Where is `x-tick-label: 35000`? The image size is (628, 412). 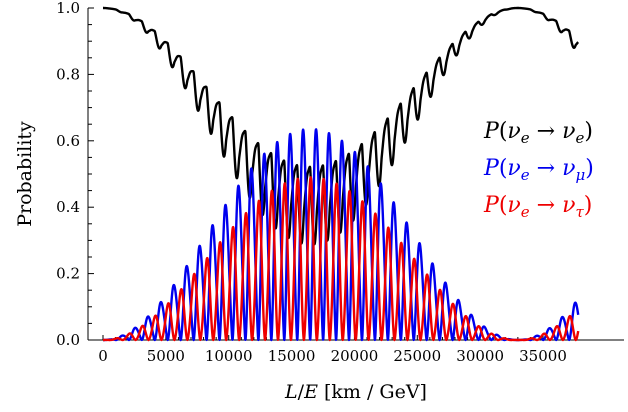 x-tick-label: 35000 is located at coordinates (543, 356).